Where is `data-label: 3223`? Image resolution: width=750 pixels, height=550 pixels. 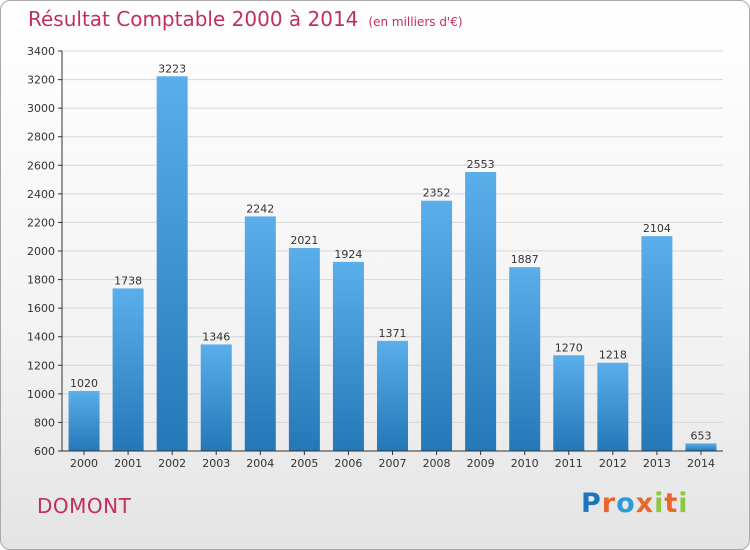 data-label: 3223 is located at coordinates (172, 68).